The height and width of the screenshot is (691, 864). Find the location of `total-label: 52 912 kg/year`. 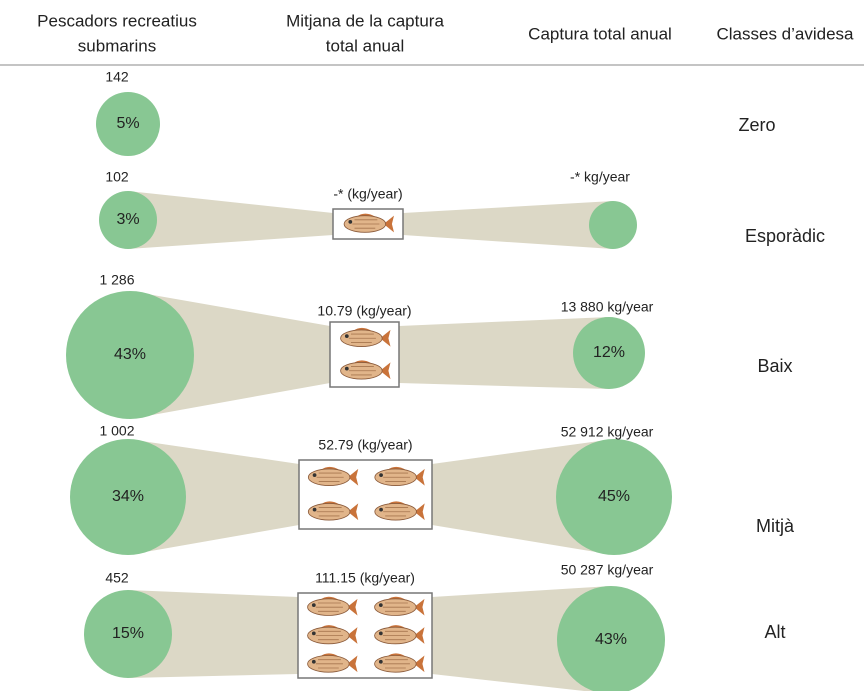

total-label: 52 912 kg/year is located at coordinates (607, 432).